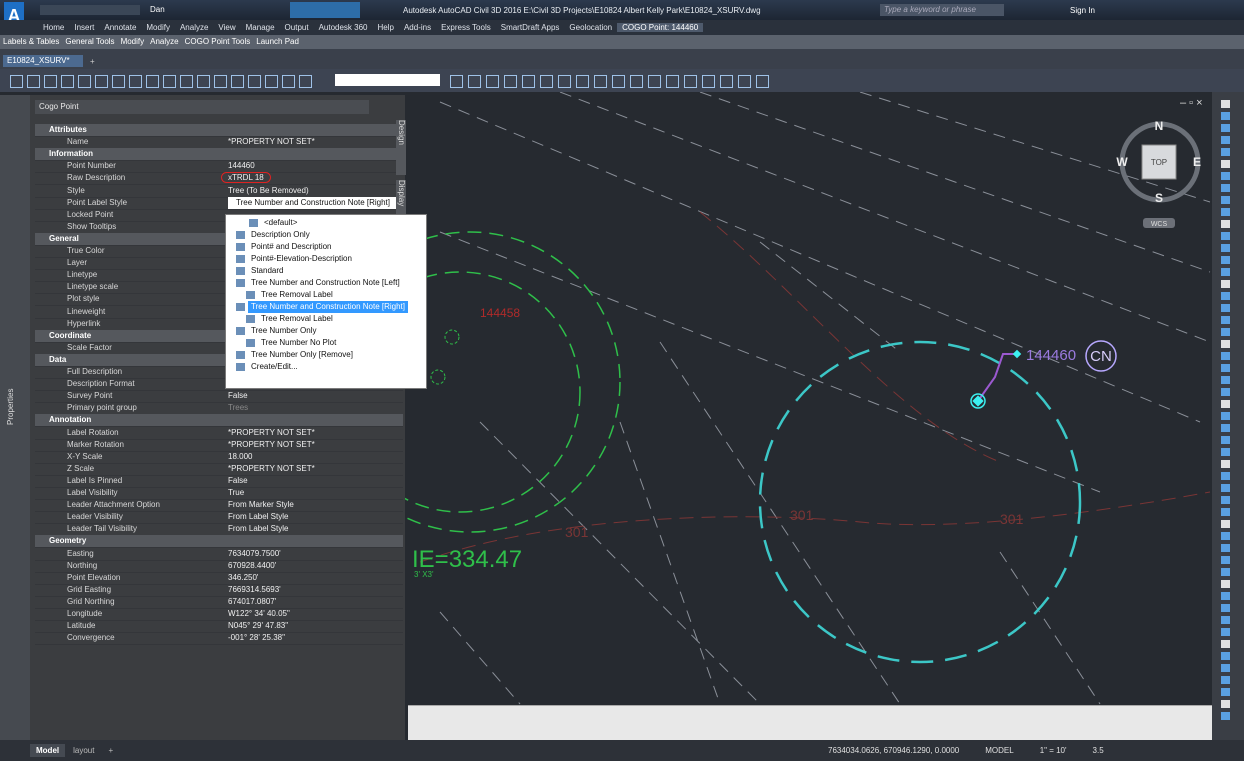  I want to click on layout-tab: +, so click(111, 750).